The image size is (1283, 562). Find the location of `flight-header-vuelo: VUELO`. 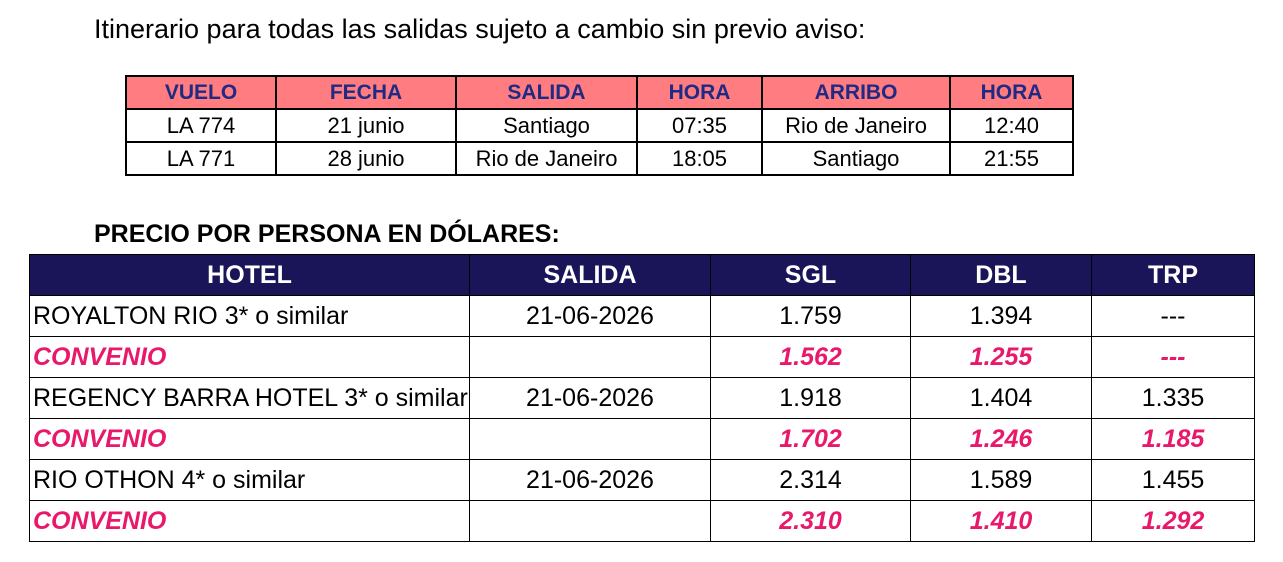

flight-header-vuelo: VUELO is located at coordinates (201, 92).